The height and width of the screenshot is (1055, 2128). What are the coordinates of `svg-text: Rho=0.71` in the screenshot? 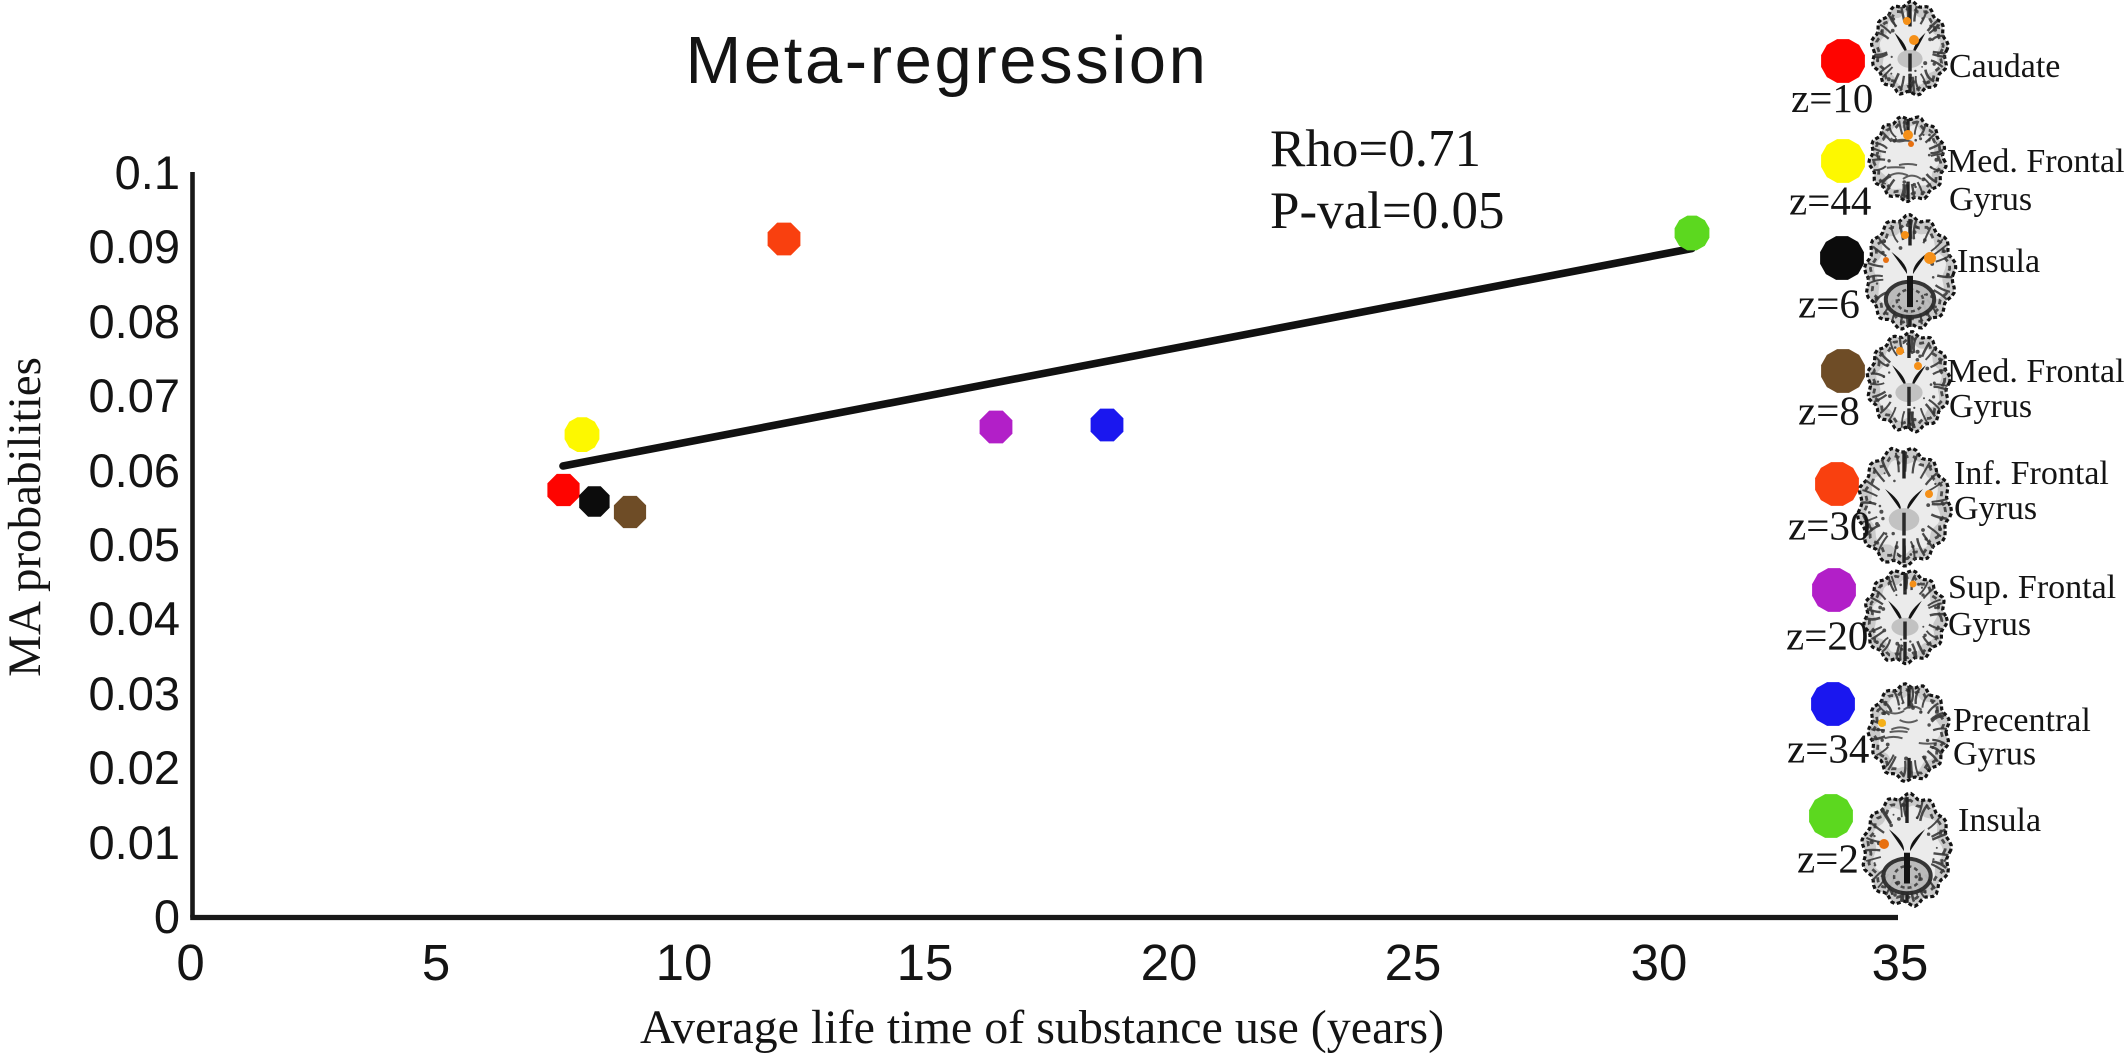 It's located at (1375, 149).